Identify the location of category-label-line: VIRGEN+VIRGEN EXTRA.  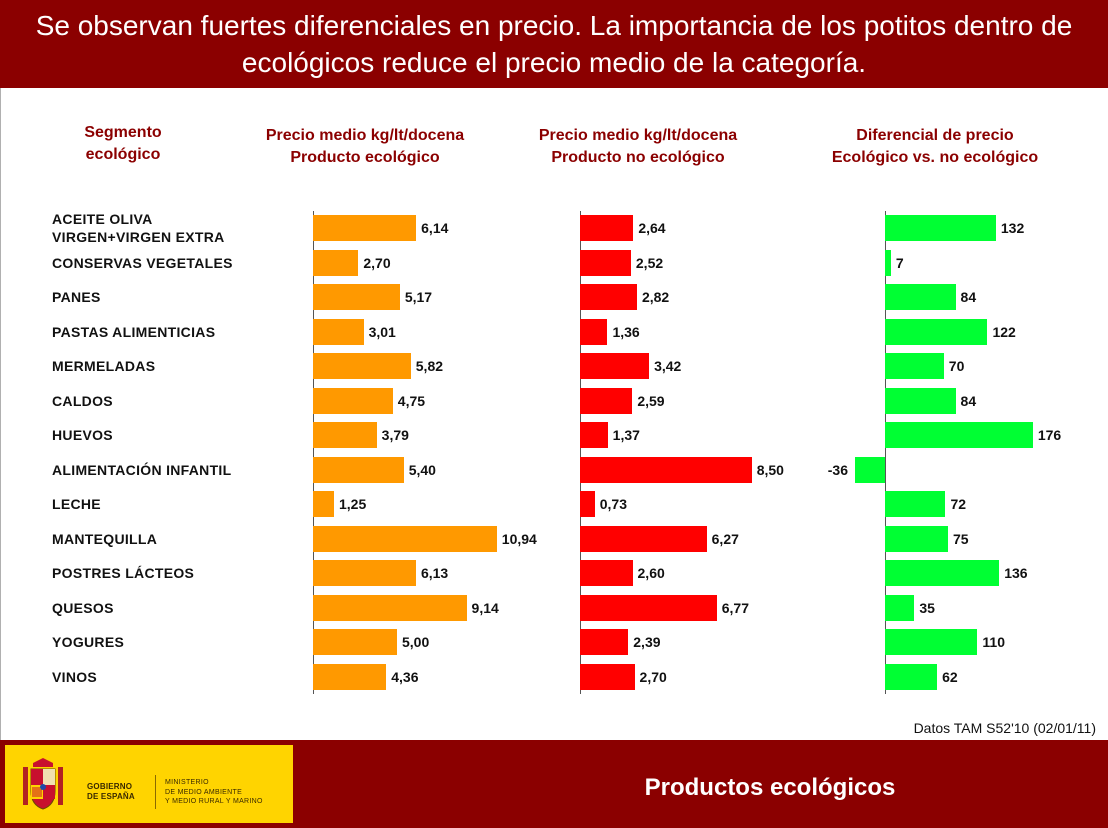
(138, 237).